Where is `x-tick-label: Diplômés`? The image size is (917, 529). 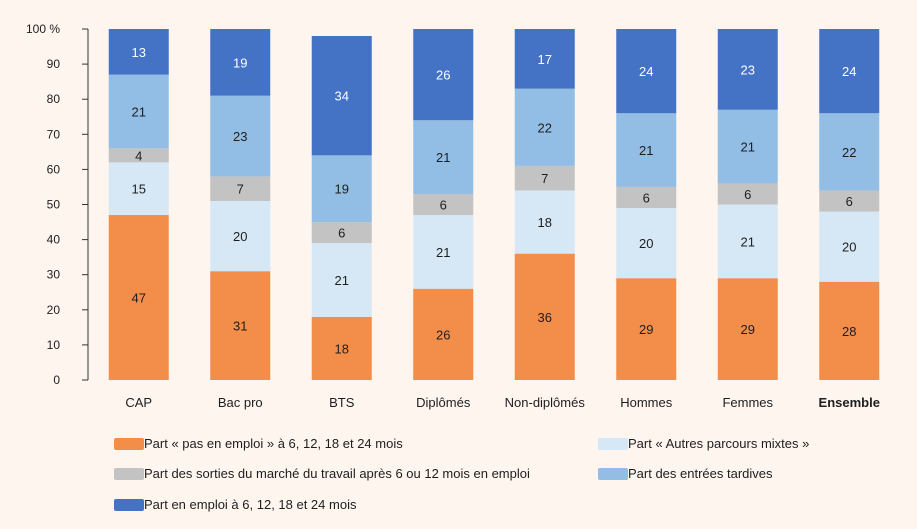
x-tick-label: Diplômés is located at coordinates (443, 402).